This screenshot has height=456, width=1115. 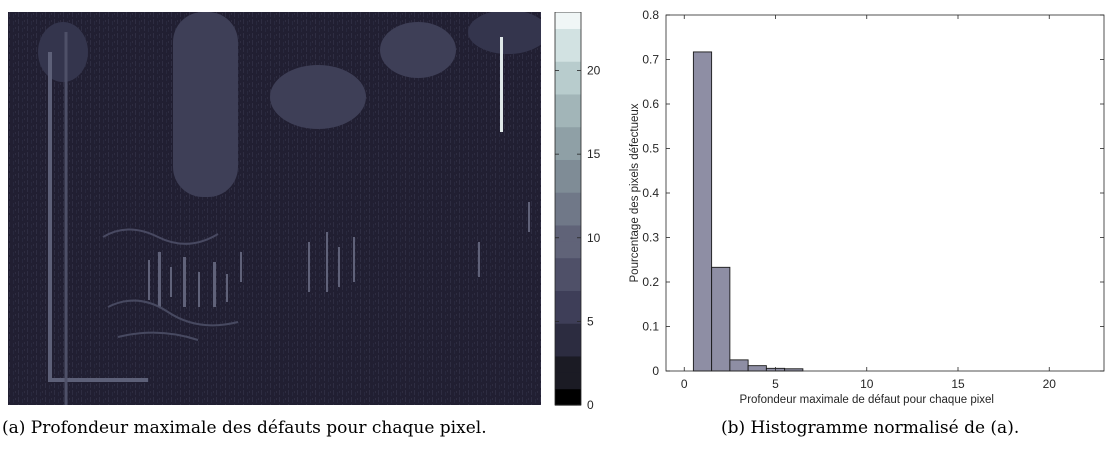 I want to click on y-tick-label: 0.2, so click(x=650, y=282).